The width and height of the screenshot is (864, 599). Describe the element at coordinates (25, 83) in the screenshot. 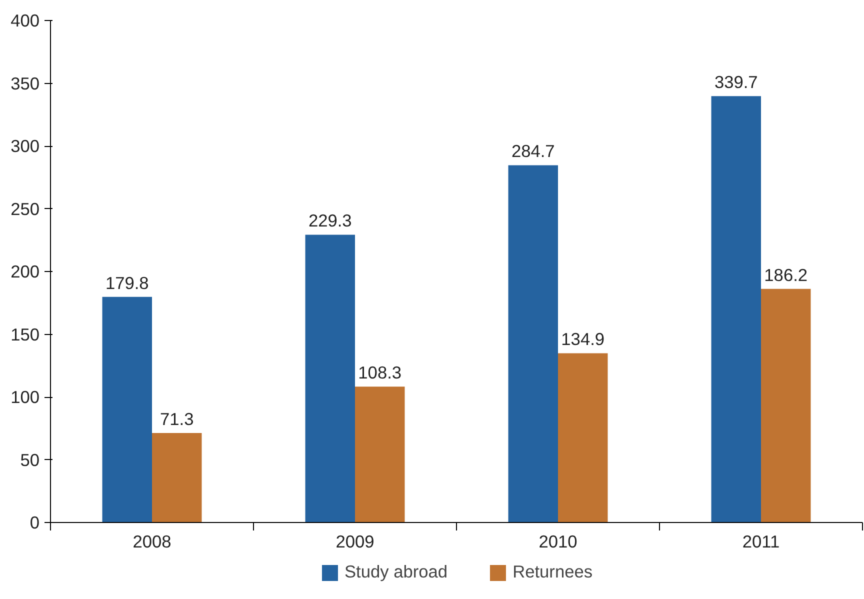

I see `y-tick-label: 350` at that location.